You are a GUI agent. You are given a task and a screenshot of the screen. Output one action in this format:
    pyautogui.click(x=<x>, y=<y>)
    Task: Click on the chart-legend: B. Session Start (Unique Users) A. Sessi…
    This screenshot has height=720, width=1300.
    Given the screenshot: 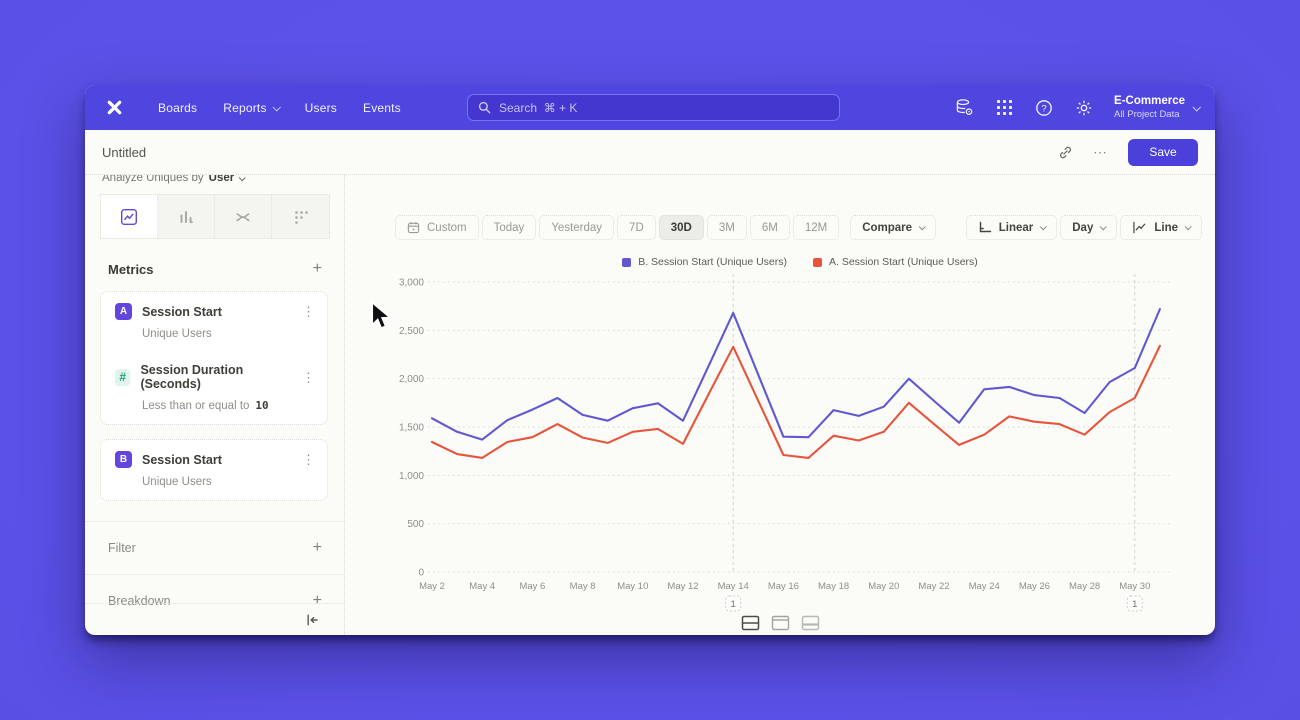 What is the action you would take?
    pyautogui.click(x=780, y=262)
    